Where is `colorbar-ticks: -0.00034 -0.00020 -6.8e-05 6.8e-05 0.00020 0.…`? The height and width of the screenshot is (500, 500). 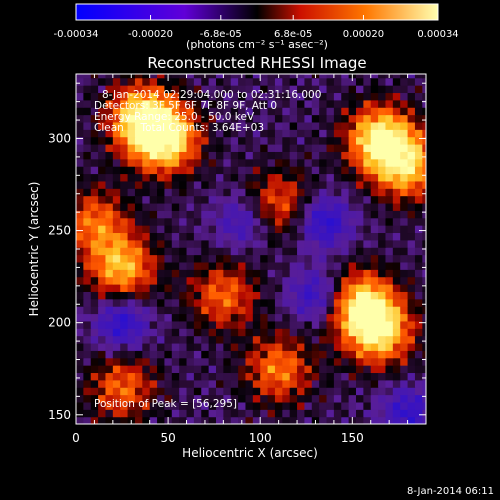
colorbar-ticks: -0.00034 -0.00020 -6.8e-05 6.8e-05 0.00020 0.… is located at coordinates (256, 27).